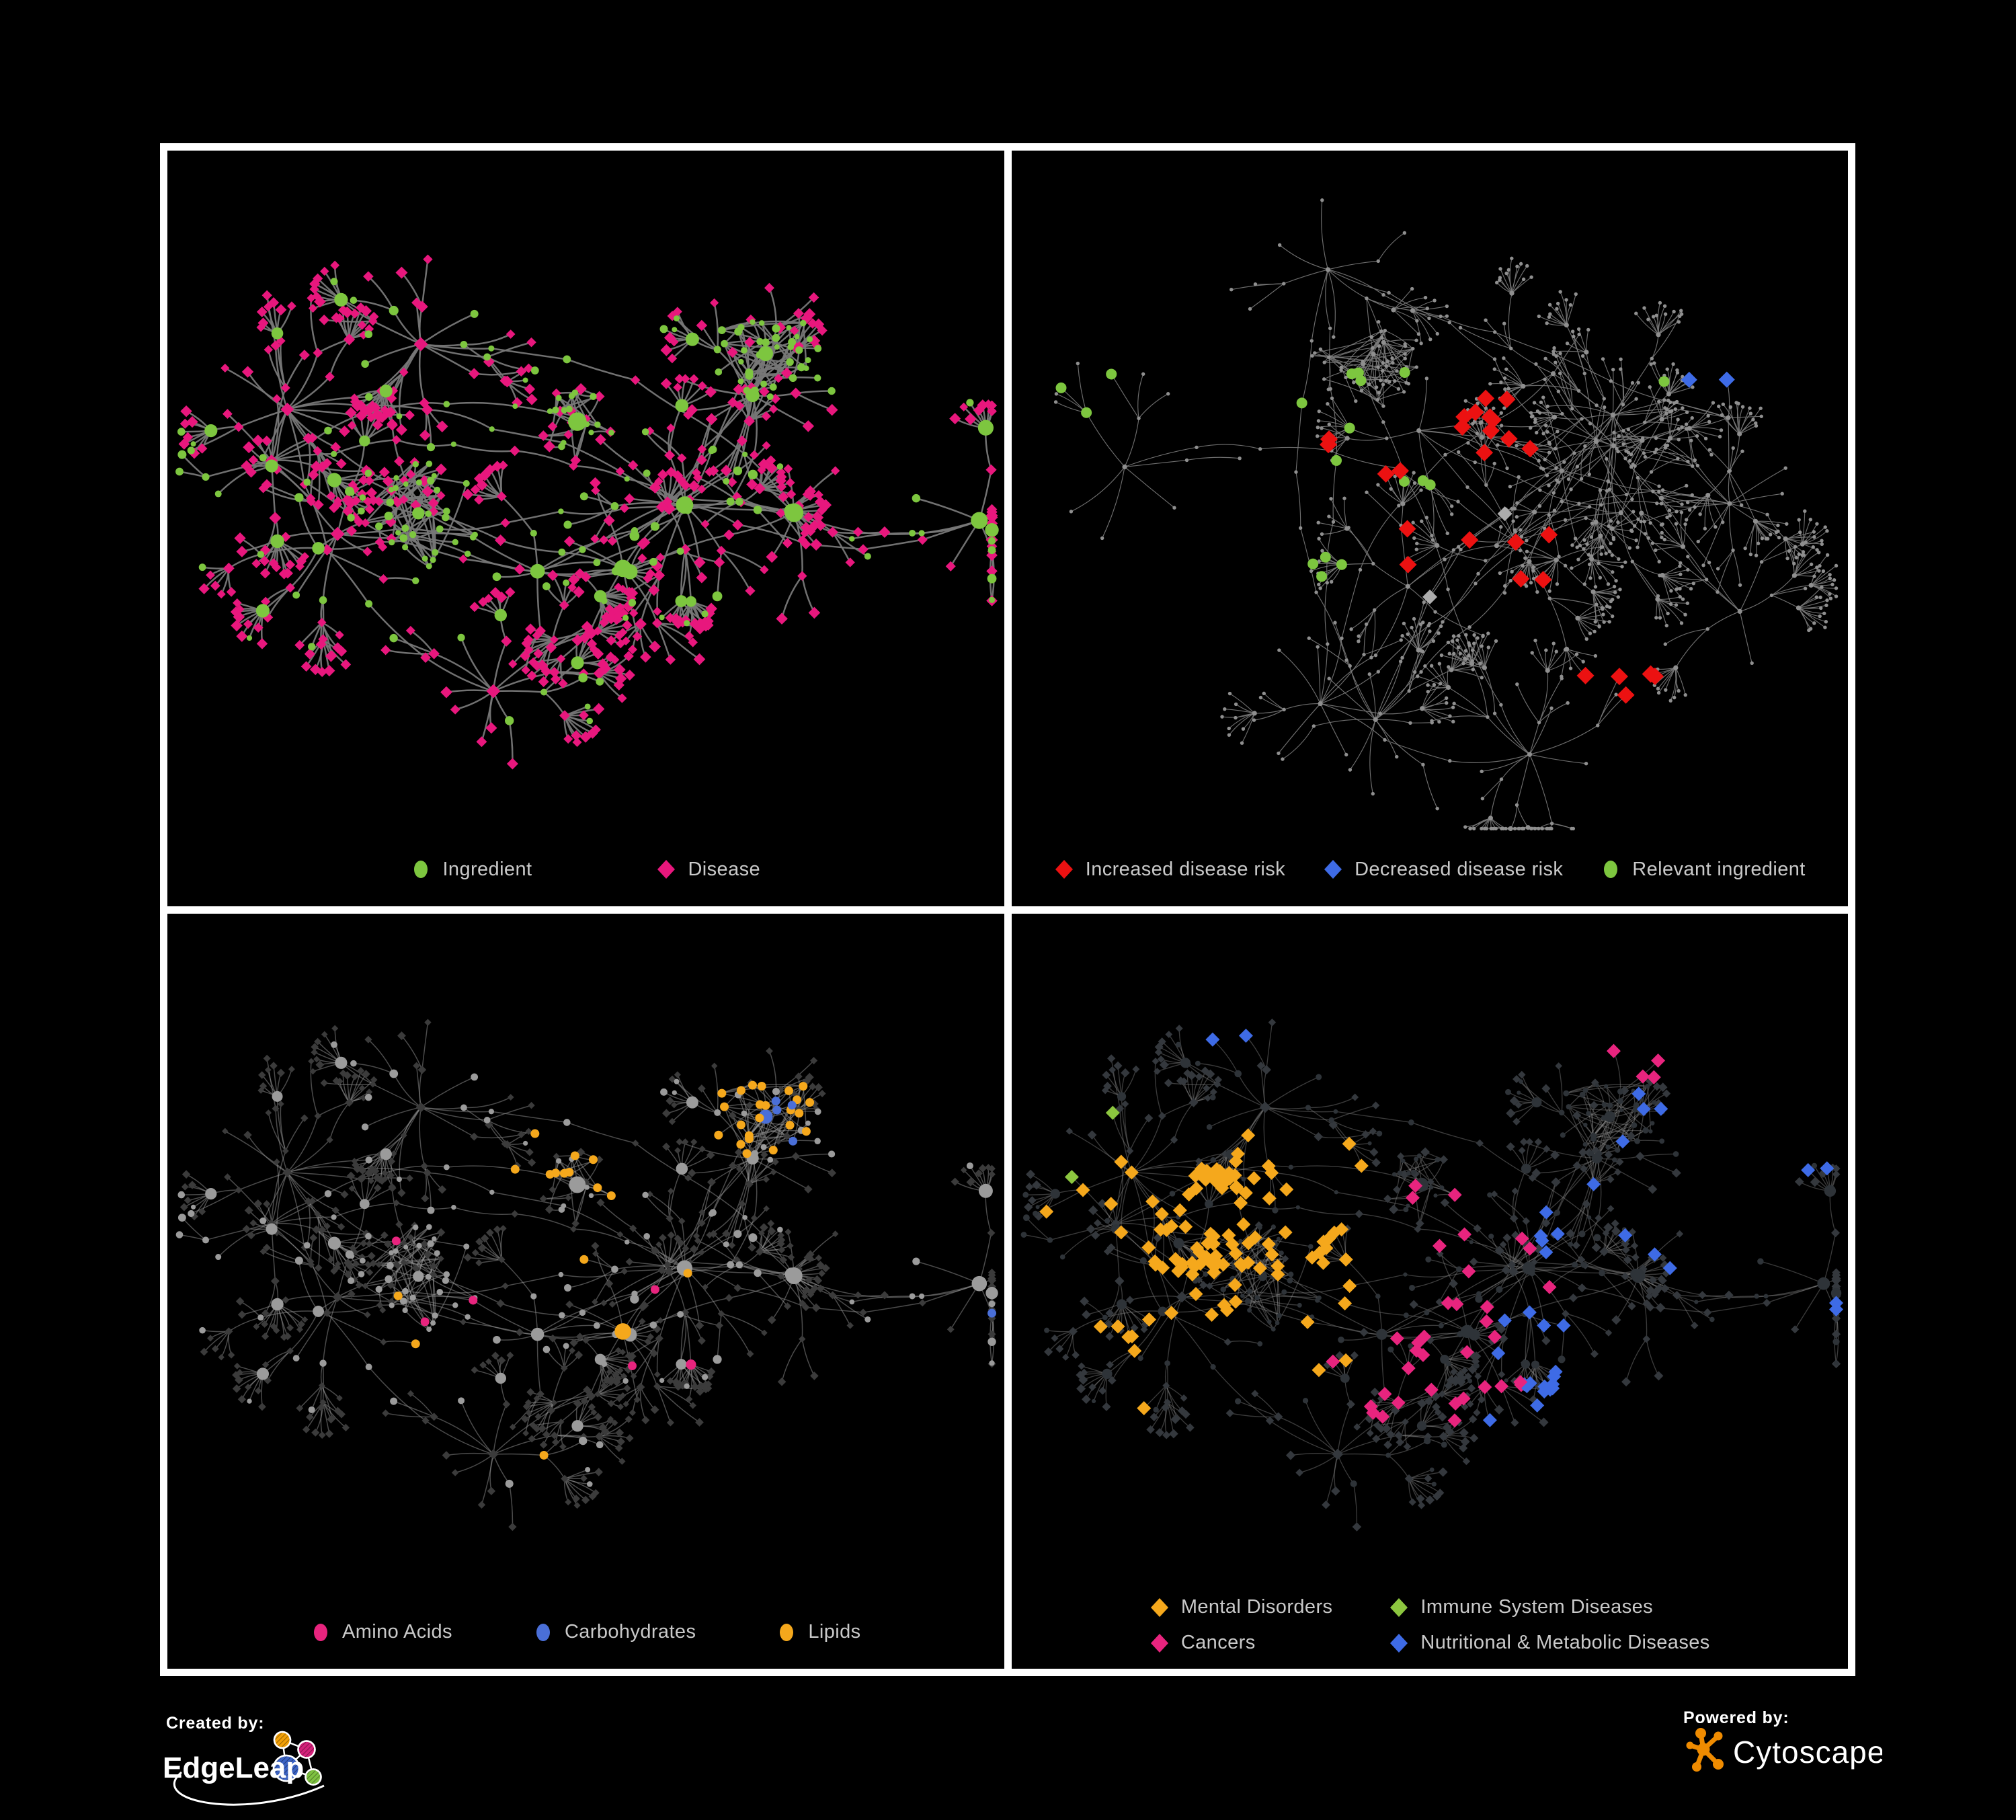  I want to click on legend-label: Relevant ingredient, so click(1719, 869).